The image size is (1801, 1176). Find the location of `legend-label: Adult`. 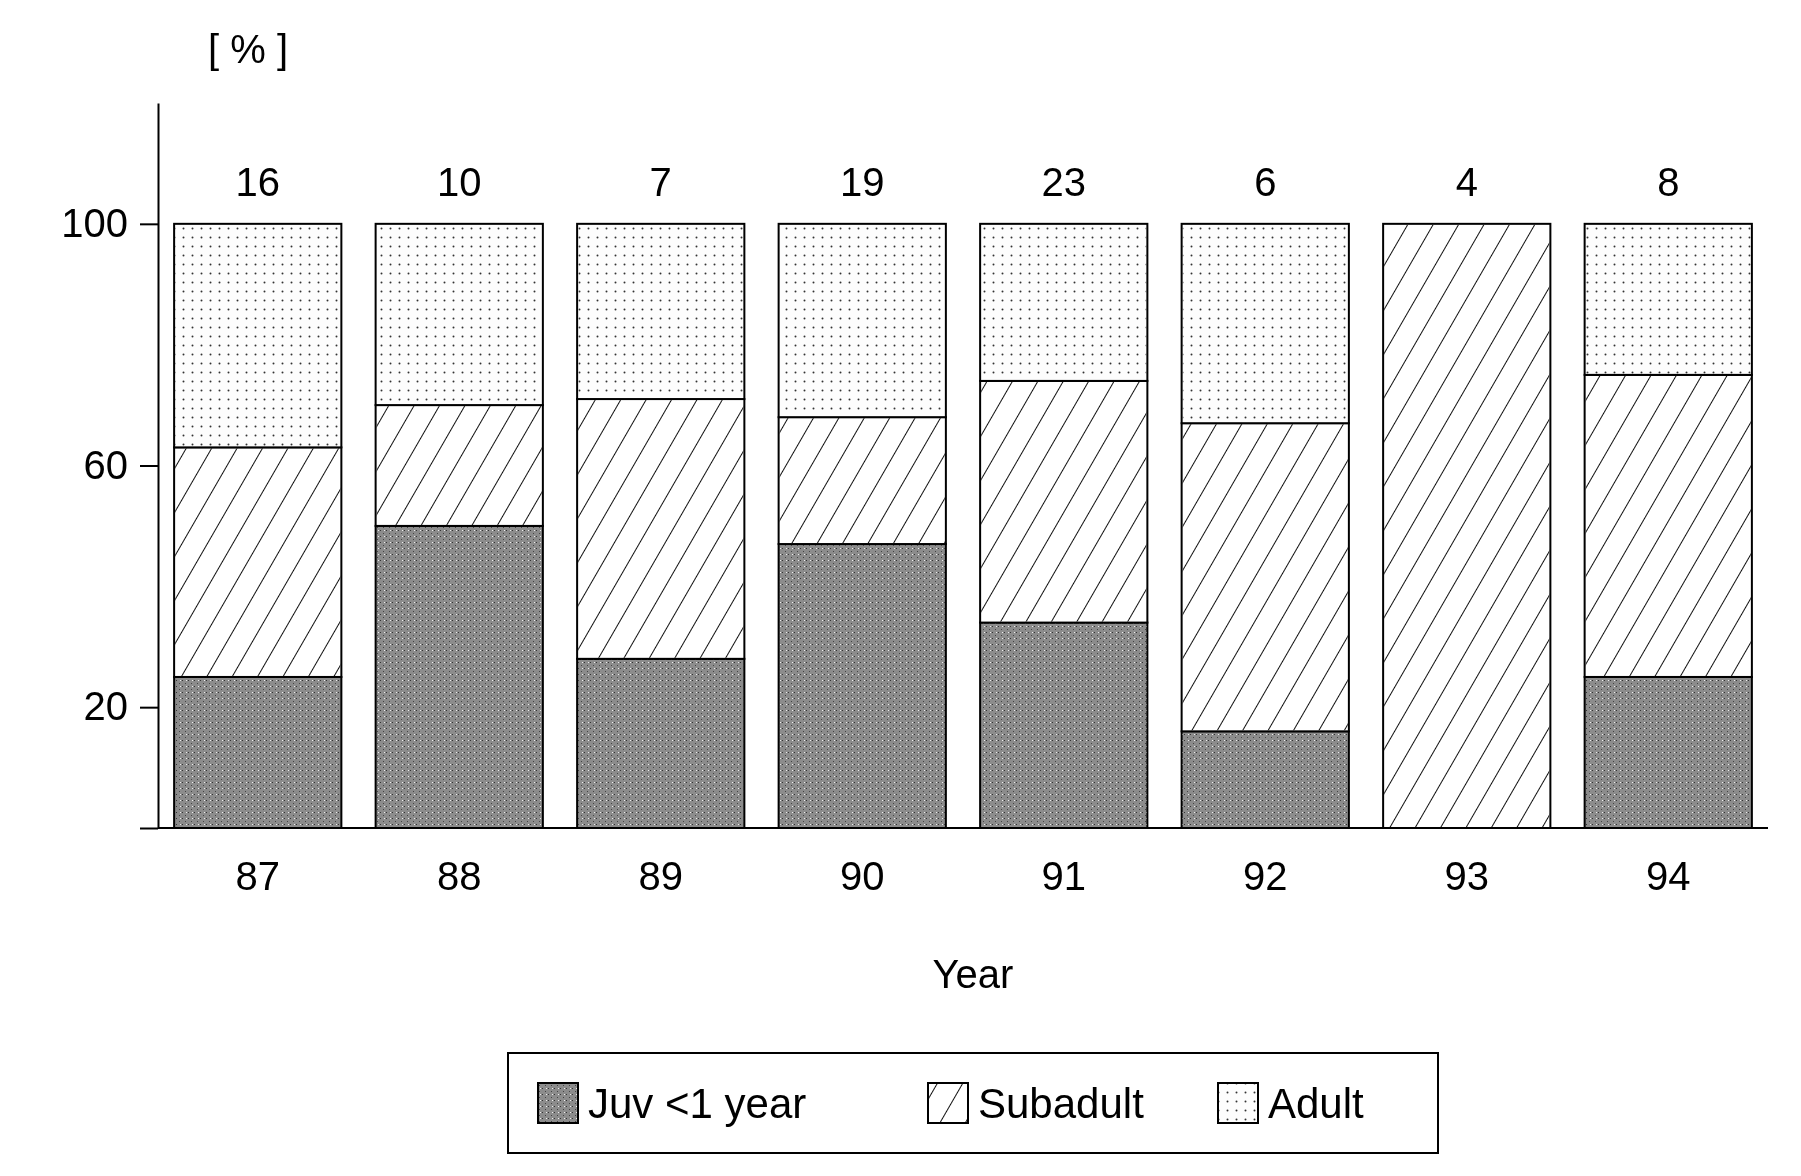

legend-label: Adult is located at coordinates (1316, 1103).